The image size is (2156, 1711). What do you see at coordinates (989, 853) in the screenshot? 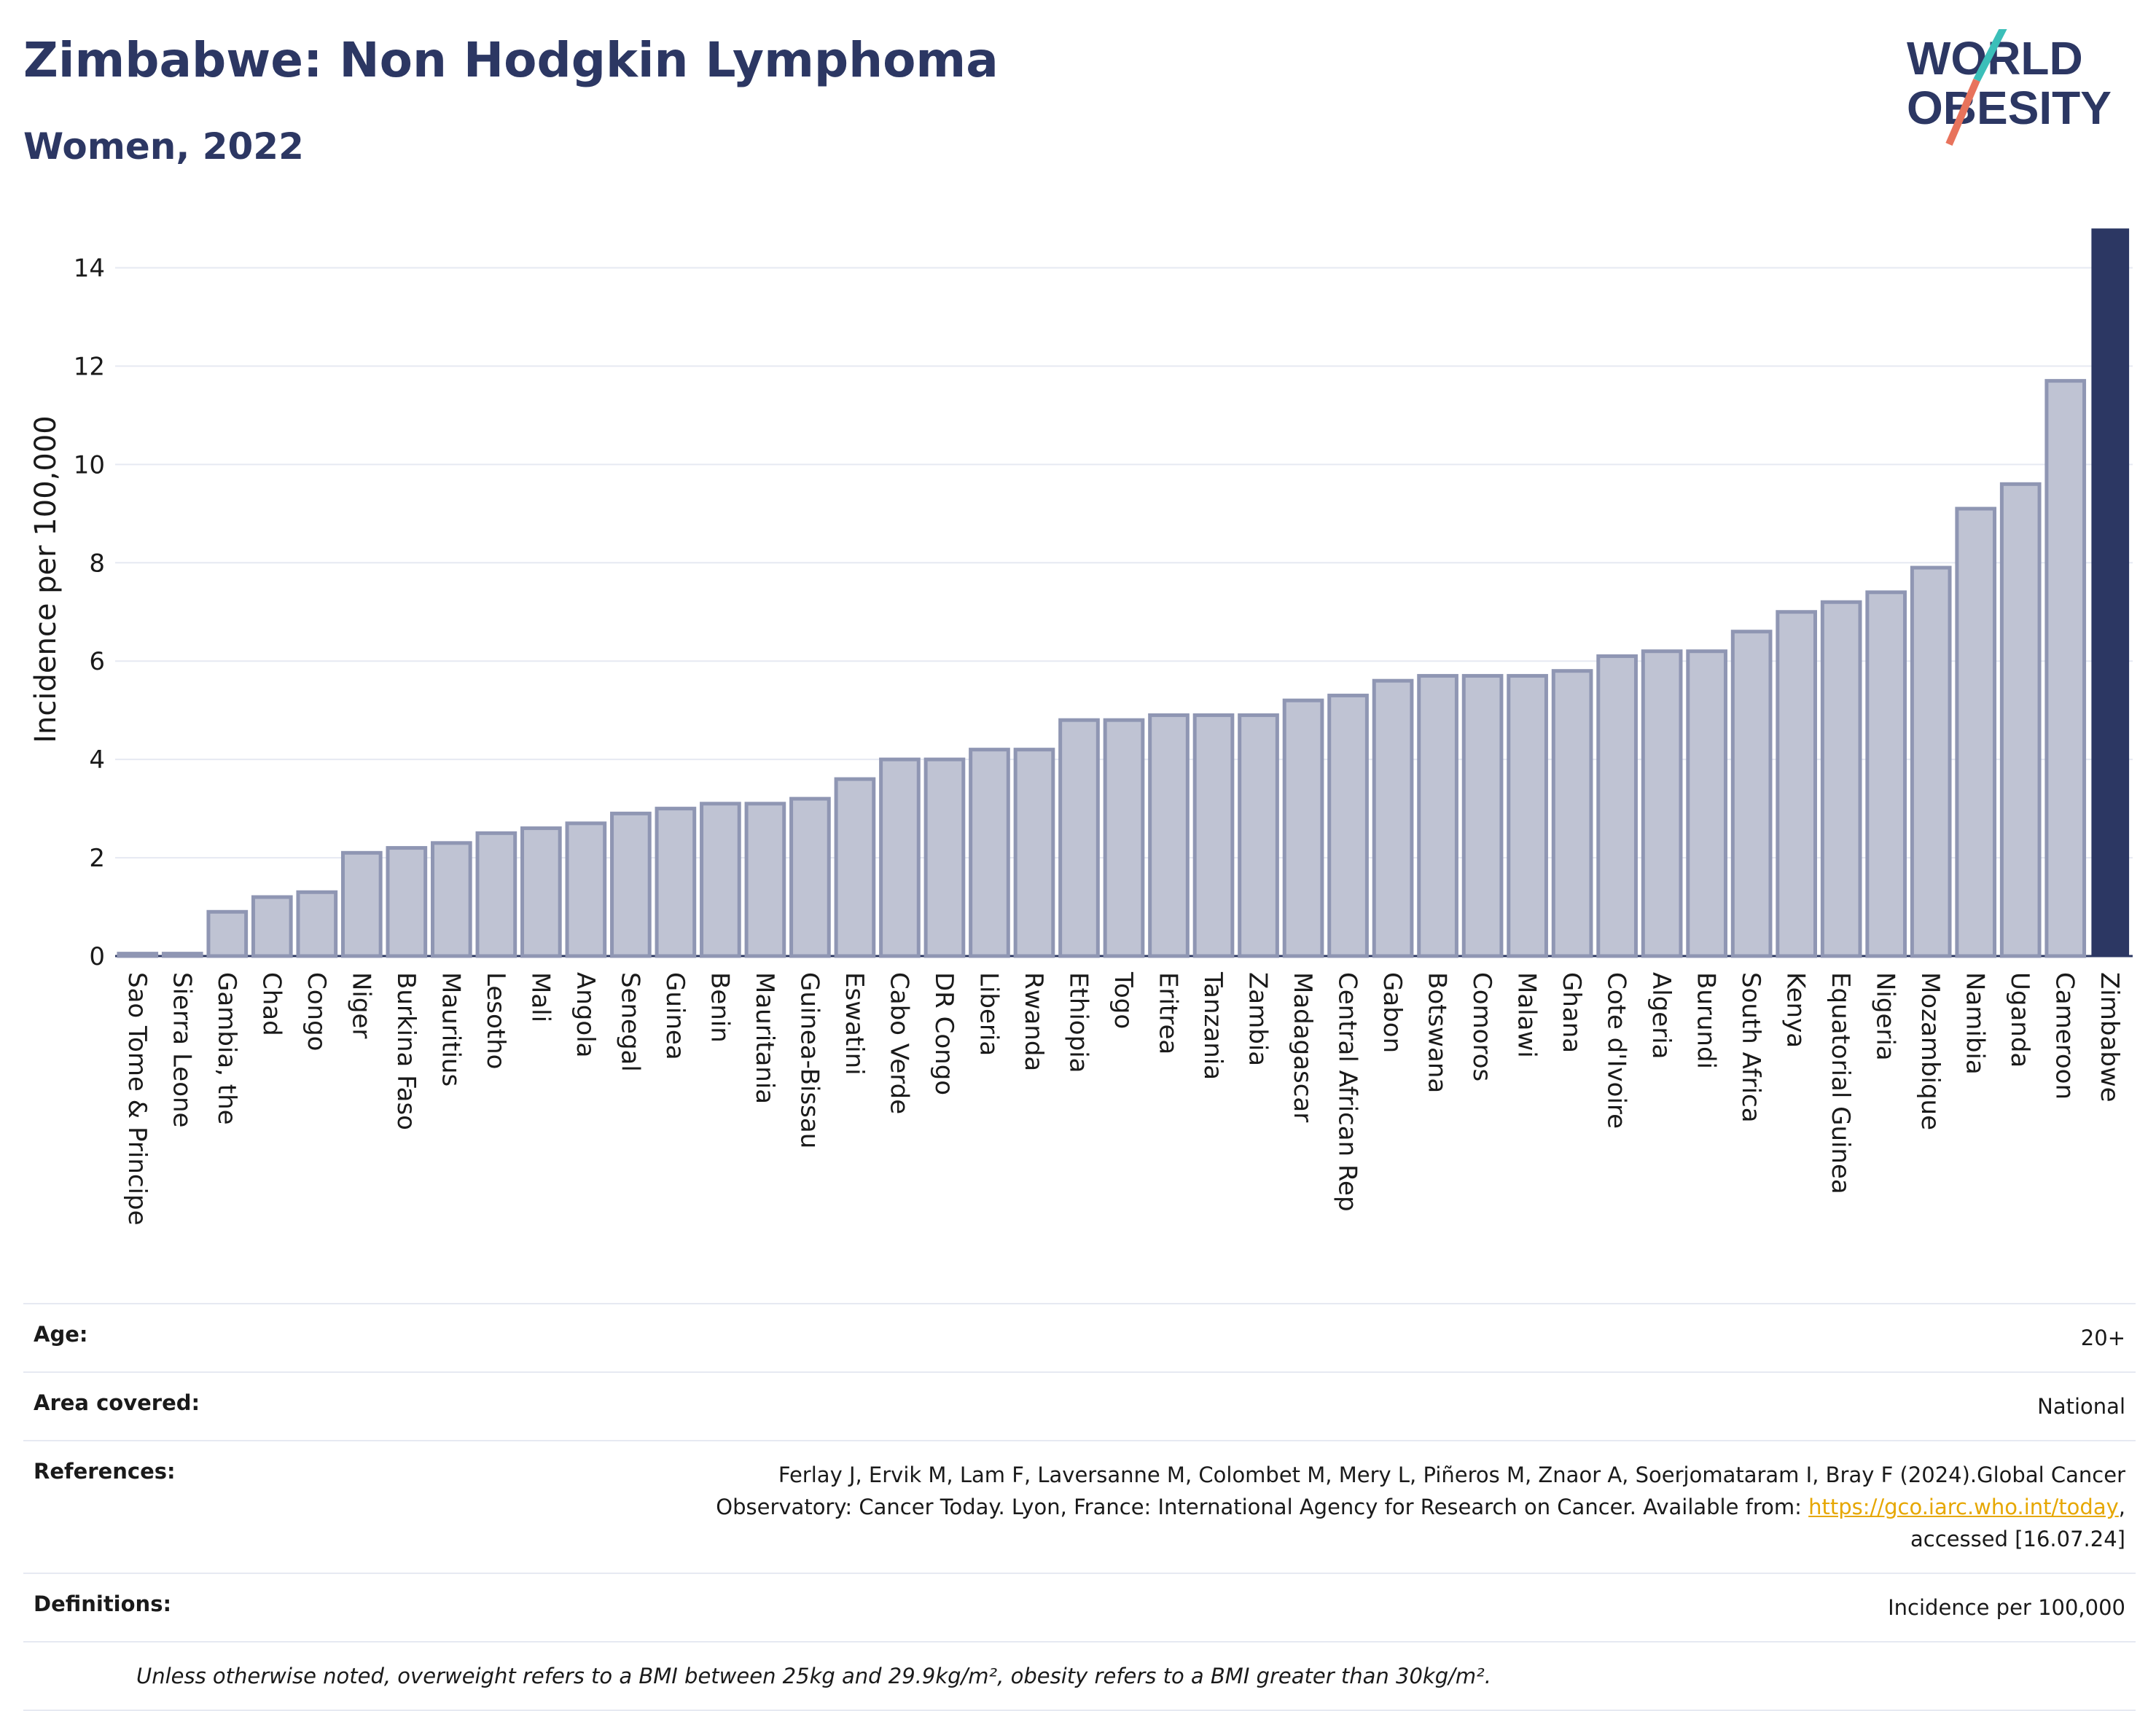
I see `bar-liberia` at bounding box center [989, 853].